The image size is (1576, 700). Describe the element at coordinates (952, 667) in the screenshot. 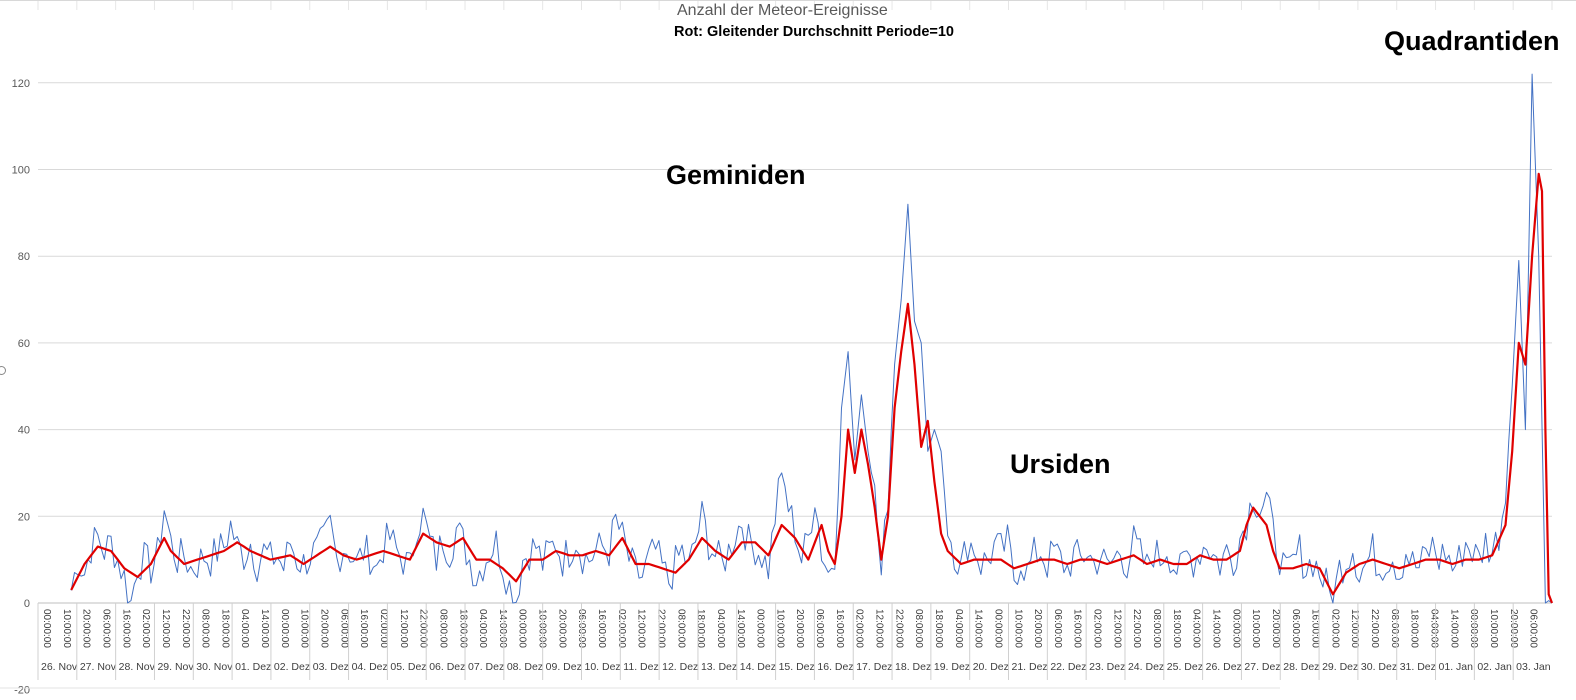

I see `x-date-label: 19. Dez` at that location.